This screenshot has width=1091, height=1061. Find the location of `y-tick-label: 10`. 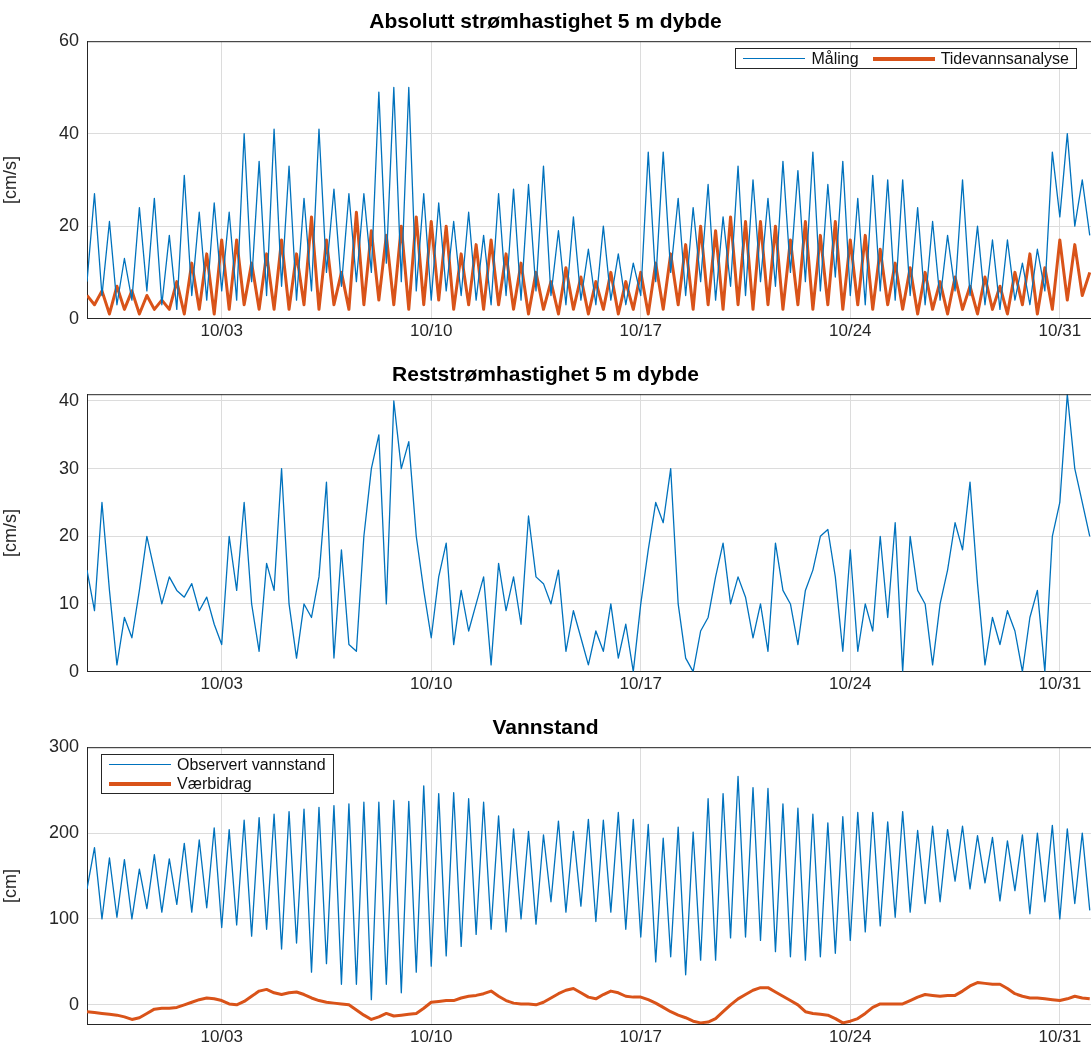

y-tick-label: 10 is located at coordinates (68, 602).